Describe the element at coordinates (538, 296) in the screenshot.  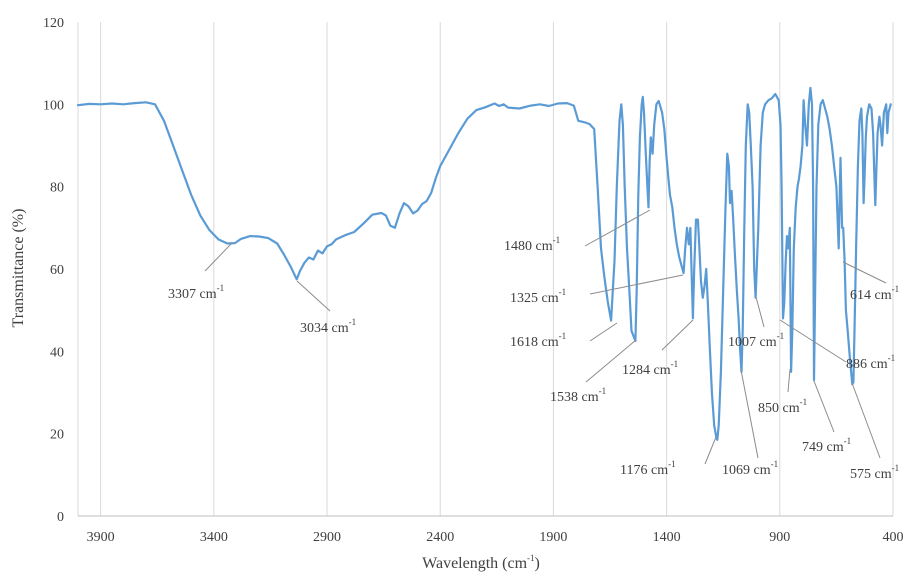
I see `peak-label-1325: 1325 cm-1` at that location.